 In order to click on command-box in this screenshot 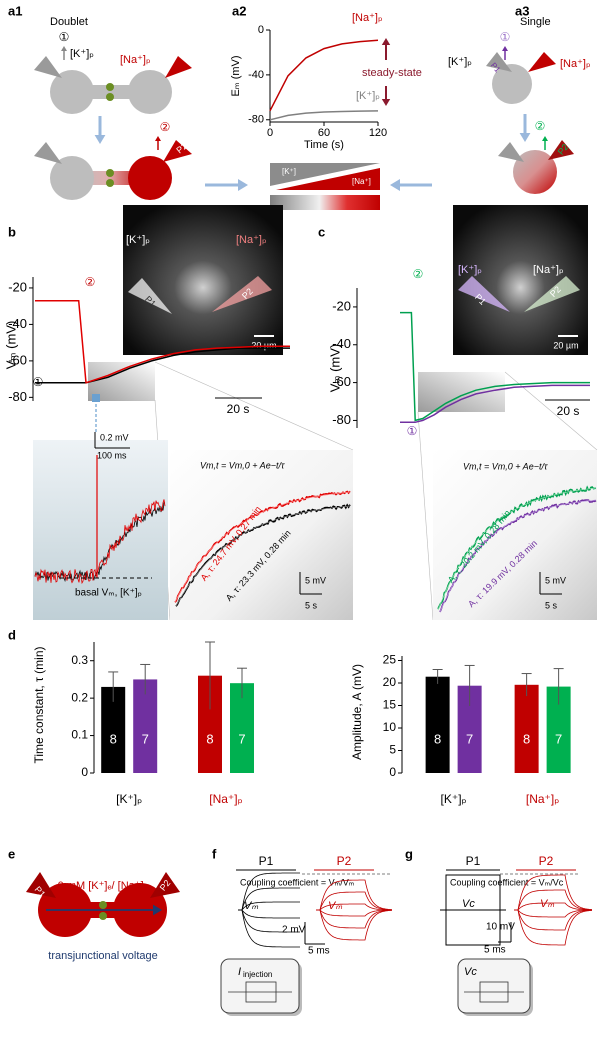, I will do `click(494, 986)`.